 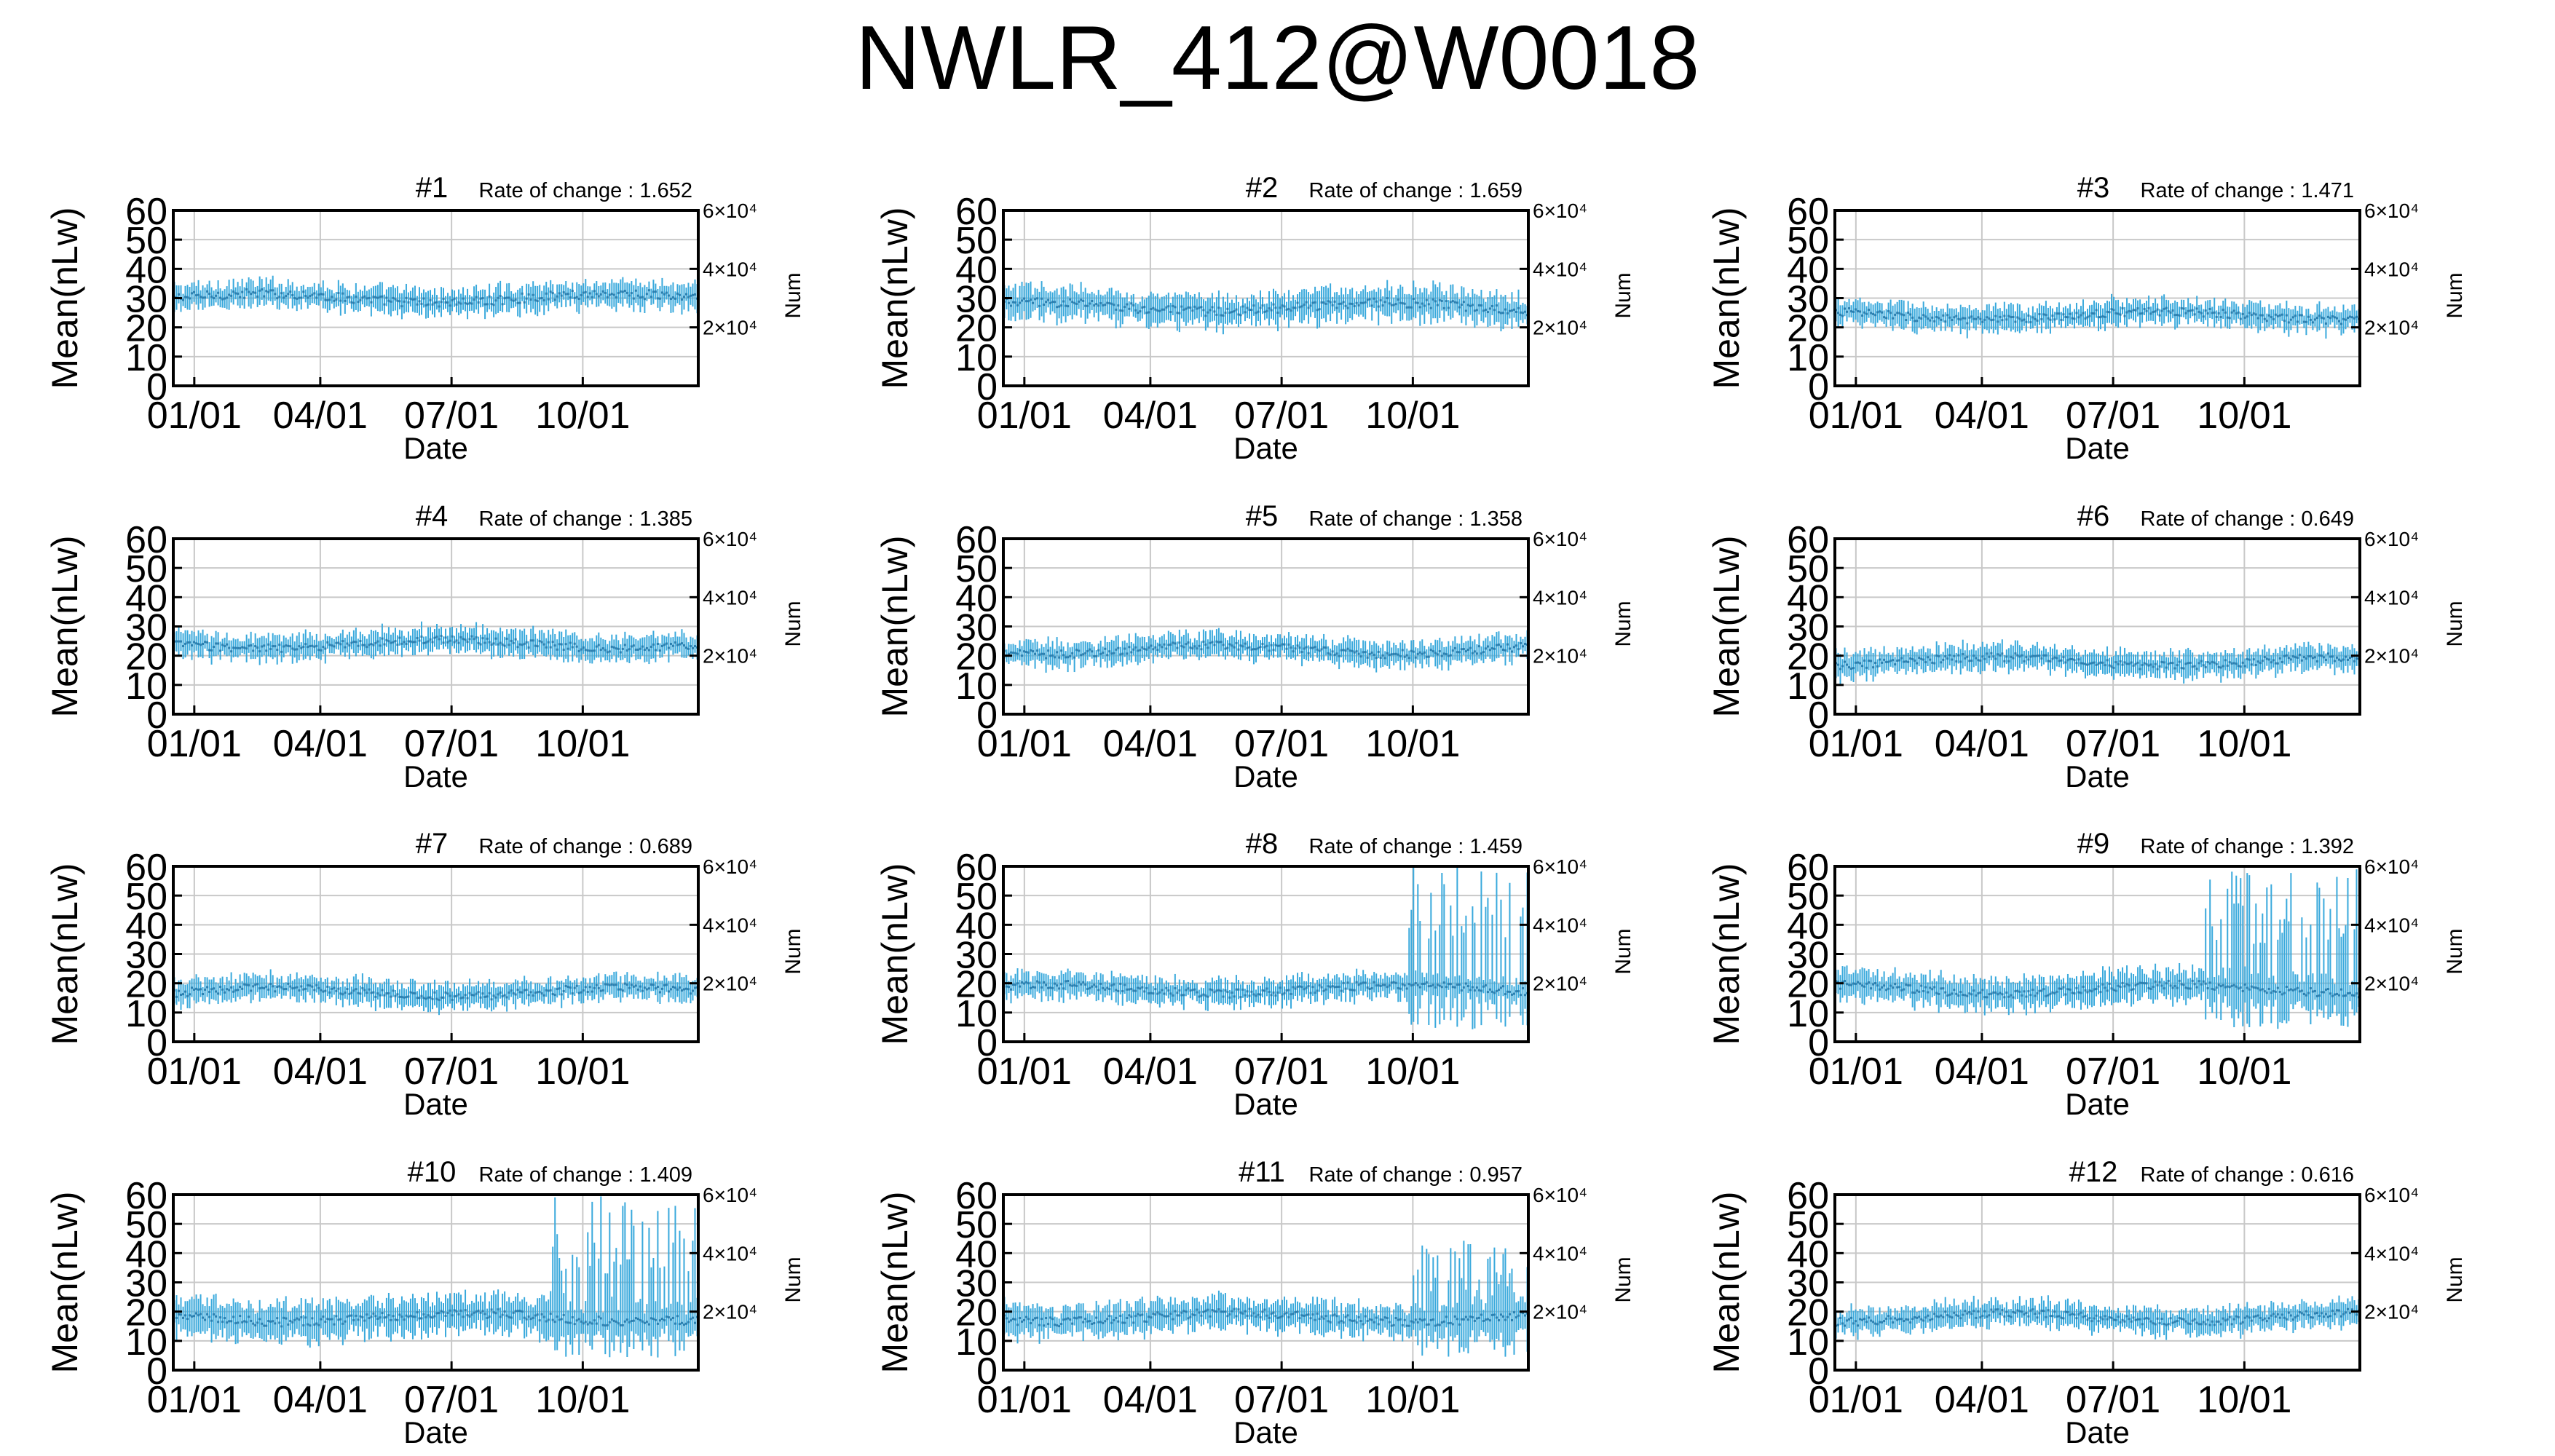 What do you see at coordinates (1808, 329) in the screenshot?
I see `y-tick-label: 20` at bounding box center [1808, 329].